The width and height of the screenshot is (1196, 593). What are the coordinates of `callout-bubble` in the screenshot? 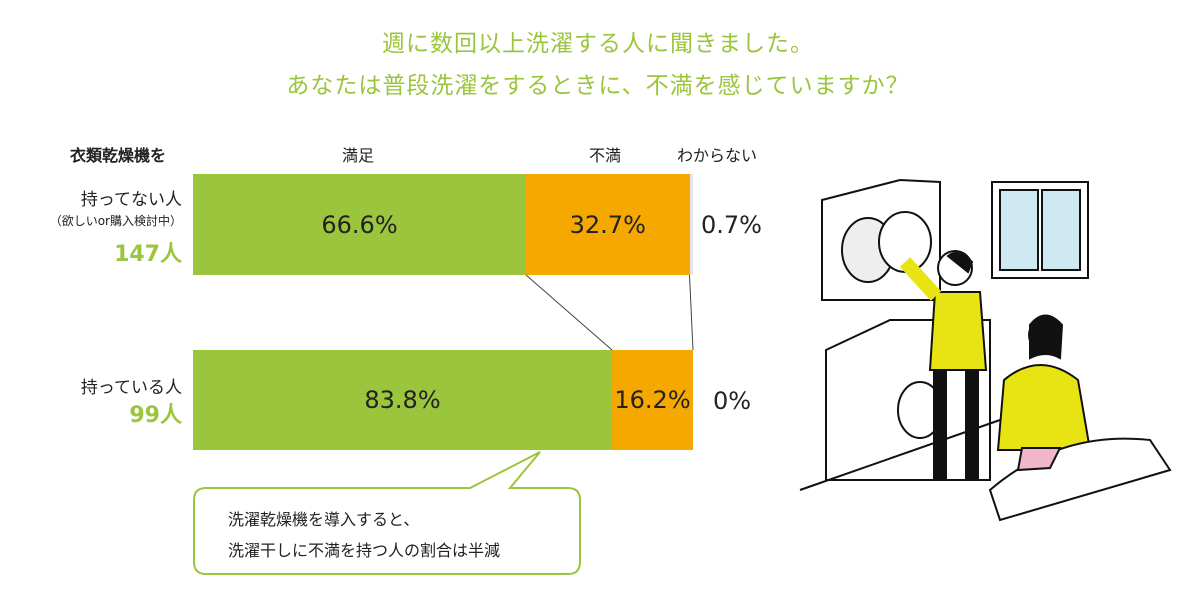 It's located at (387, 513).